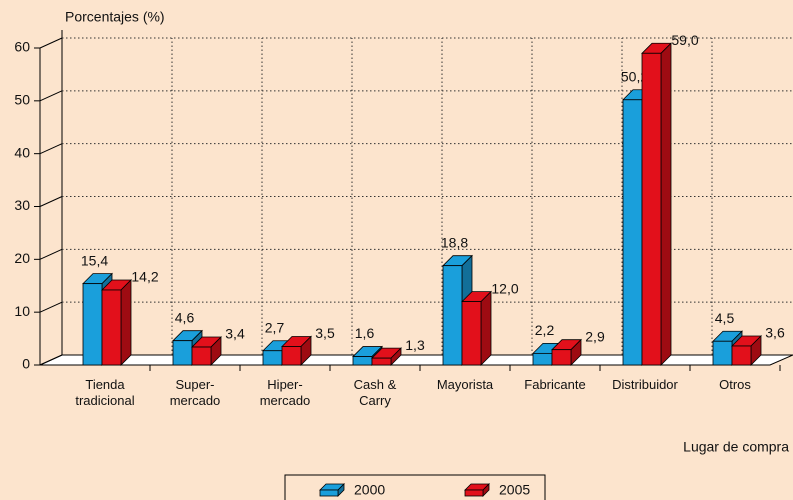 Image resolution: width=793 pixels, height=500 pixels. What do you see at coordinates (645, 384) in the screenshot?
I see `x-tick-label: Distribuidor` at bounding box center [645, 384].